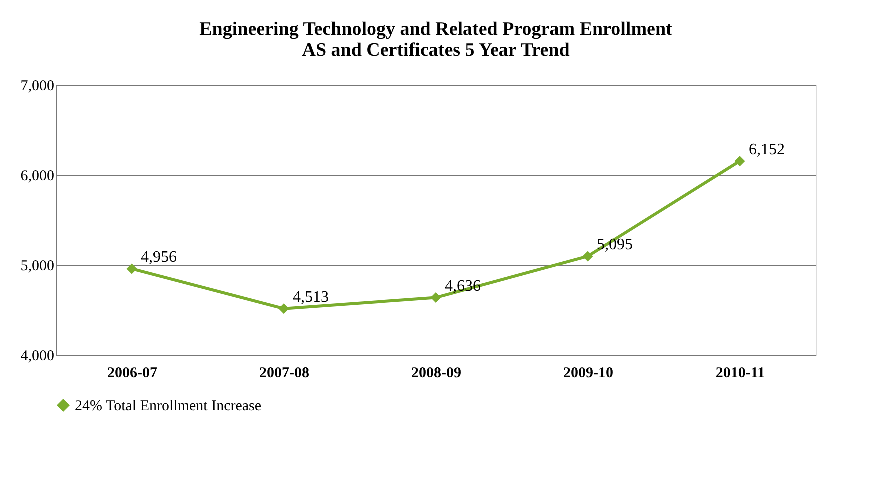 The height and width of the screenshot is (493, 889). I want to click on x-tick-label: 2010-11, so click(741, 374).